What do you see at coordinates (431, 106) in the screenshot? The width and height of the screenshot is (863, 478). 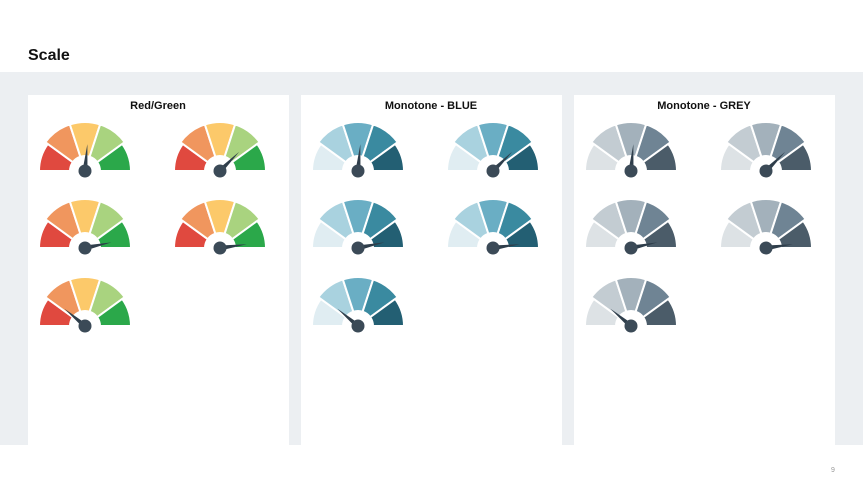 I see `panel-title: Monotone - BLUE` at bounding box center [431, 106].